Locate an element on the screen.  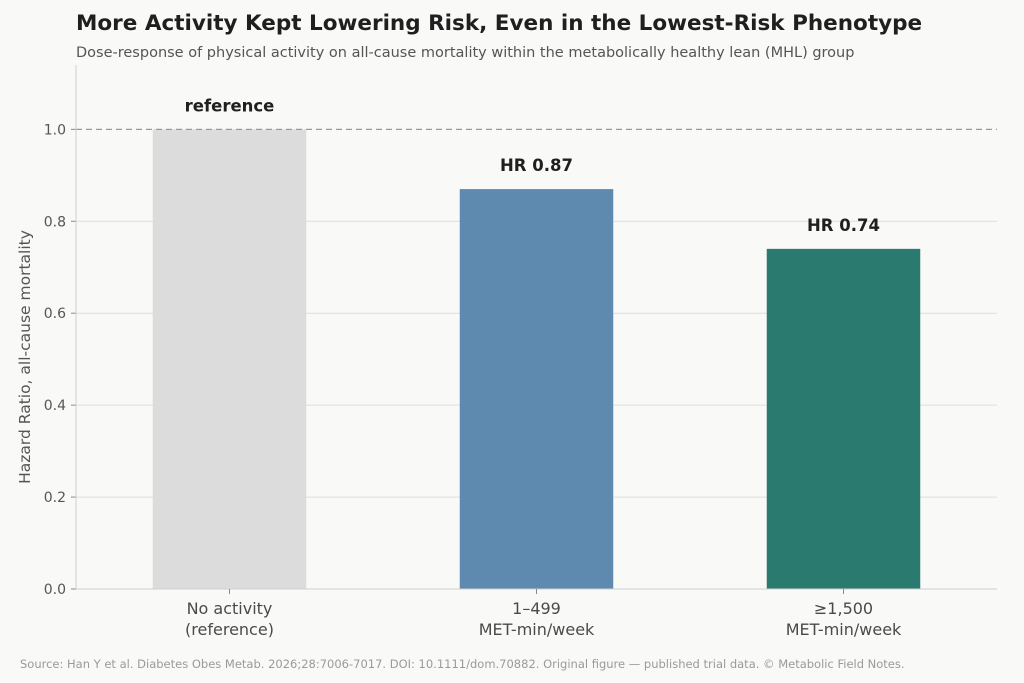
x-tick-label: (reference) is located at coordinates (229, 629).